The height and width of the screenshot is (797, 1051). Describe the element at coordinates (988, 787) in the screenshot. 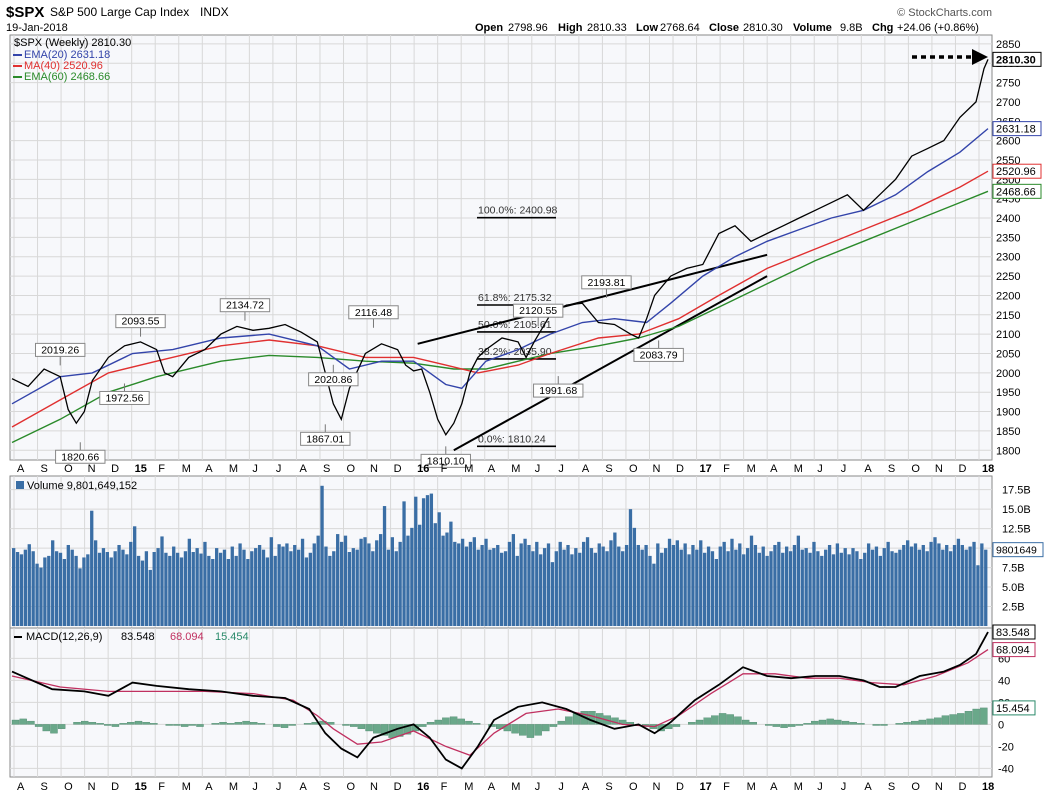

I see `x-tick-label: 18` at that location.